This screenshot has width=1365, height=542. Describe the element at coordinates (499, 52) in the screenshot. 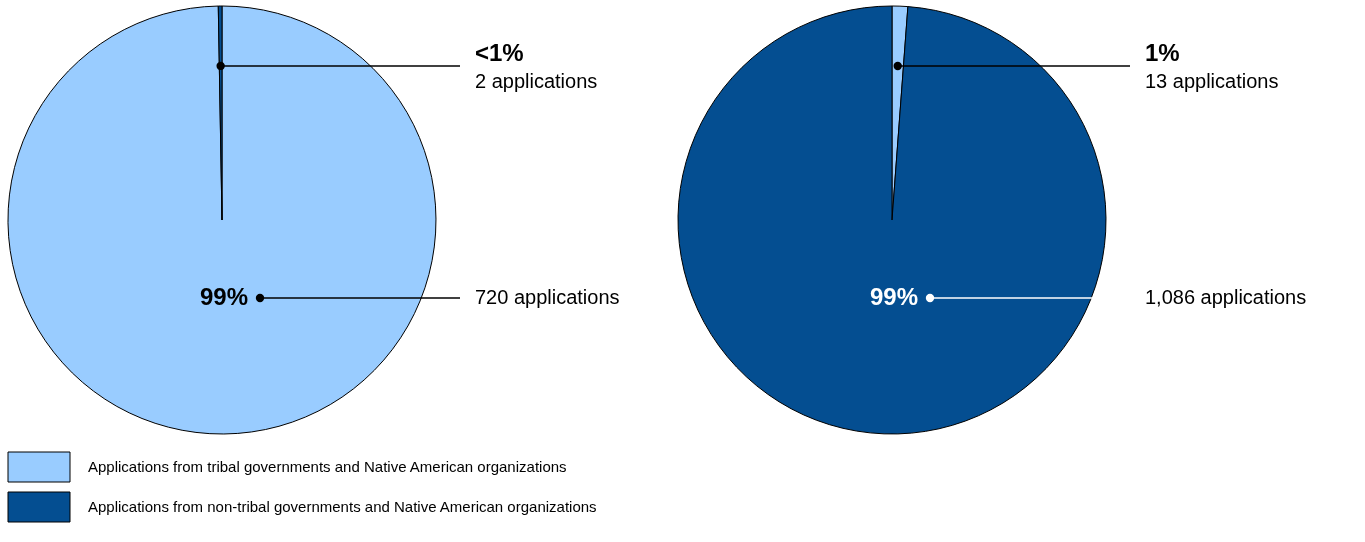

I see `text: <1%` at that location.